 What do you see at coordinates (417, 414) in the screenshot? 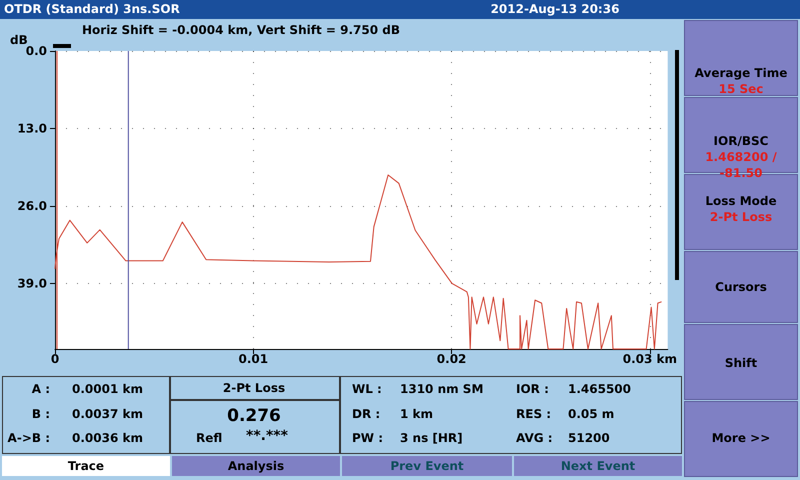
I see `text: 1 km` at bounding box center [417, 414].